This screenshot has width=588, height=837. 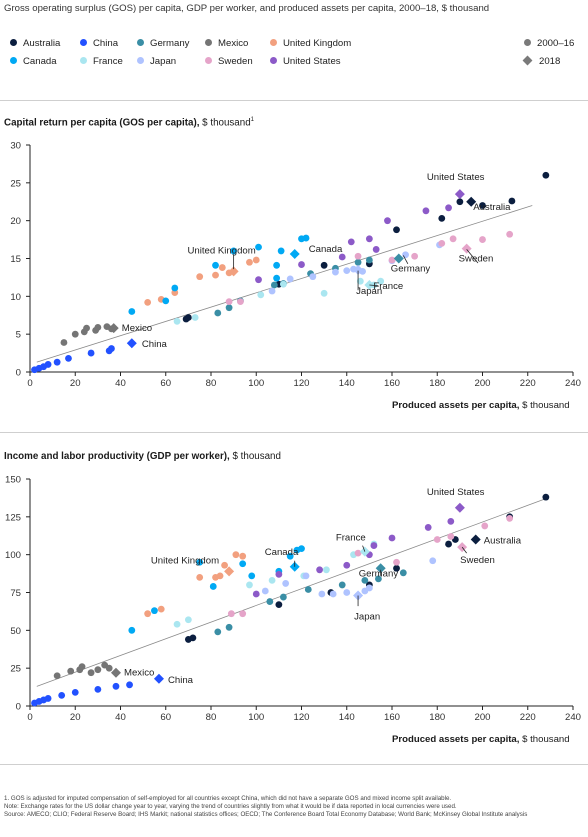 I want to click on data-point-2018-united-kingdom, so click(x=233, y=271).